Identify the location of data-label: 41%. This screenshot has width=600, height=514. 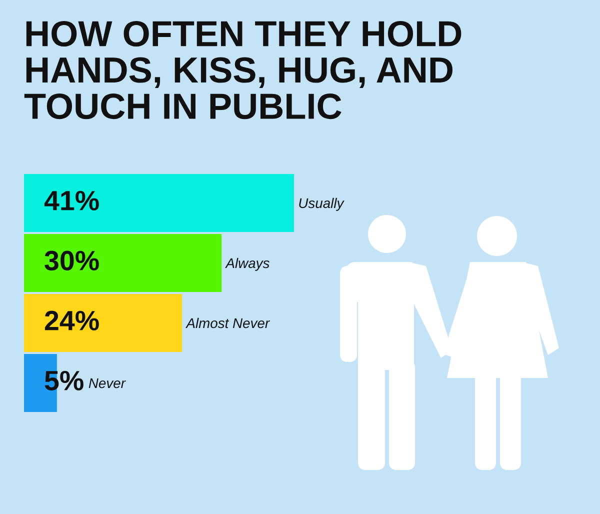
(71, 200).